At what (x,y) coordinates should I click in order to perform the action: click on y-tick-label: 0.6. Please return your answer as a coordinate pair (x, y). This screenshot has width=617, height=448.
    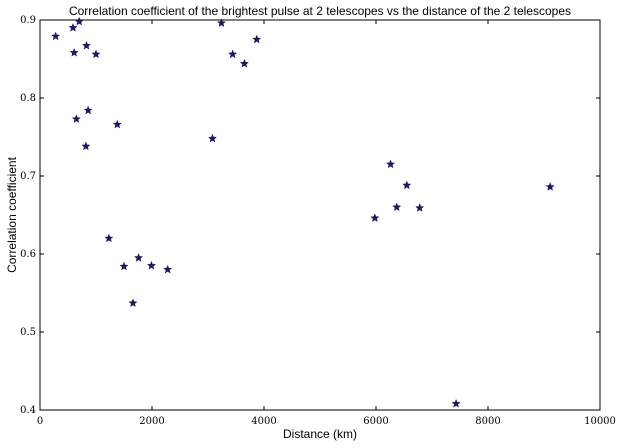
    Looking at the image, I should click on (28, 254).